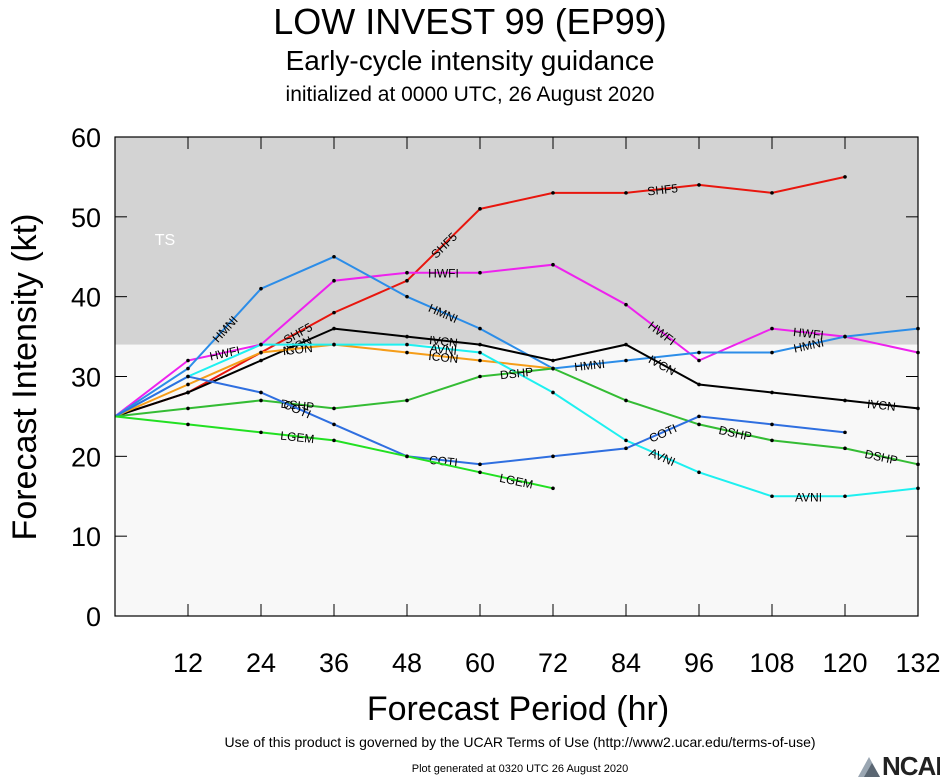  I want to click on x-tick-label: 120, so click(844, 663).